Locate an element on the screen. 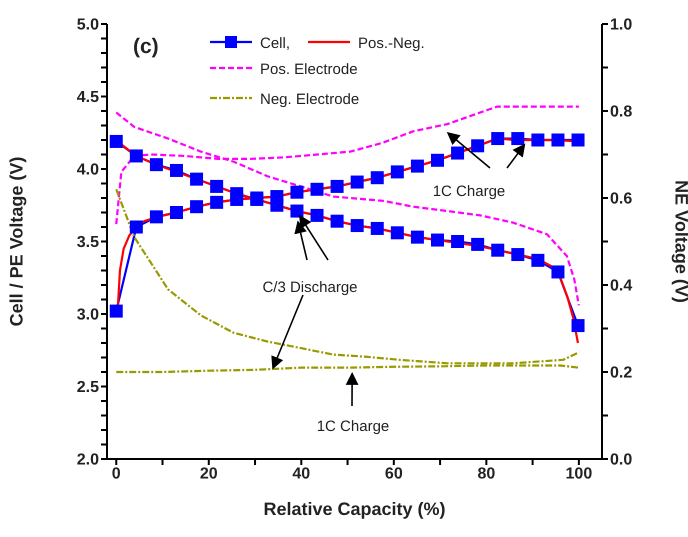 Image resolution: width=688 pixels, height=537 pixels. x-tick-label: 80 is located at coordinates (486, 473).